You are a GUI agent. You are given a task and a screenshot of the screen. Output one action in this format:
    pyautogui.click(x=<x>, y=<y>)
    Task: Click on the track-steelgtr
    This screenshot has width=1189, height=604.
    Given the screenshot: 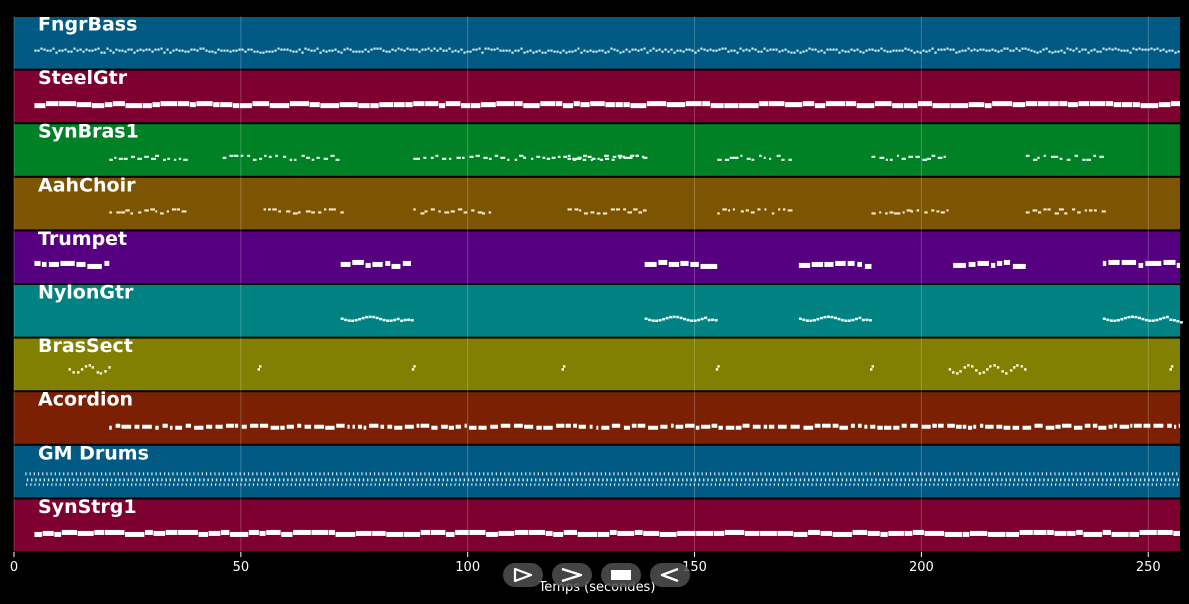 What is the action you would take?
    pyautogui.click(x=597, y=96)
    